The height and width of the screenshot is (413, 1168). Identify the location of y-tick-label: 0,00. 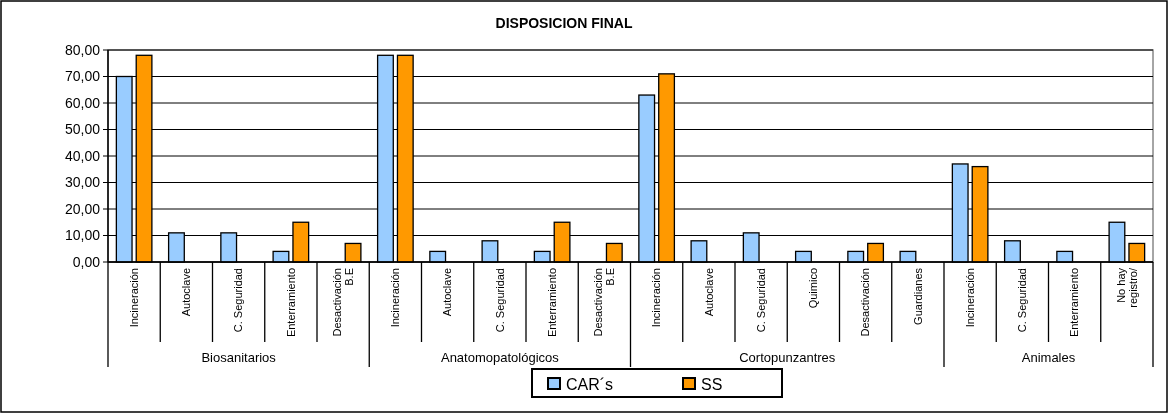
(86, 261).